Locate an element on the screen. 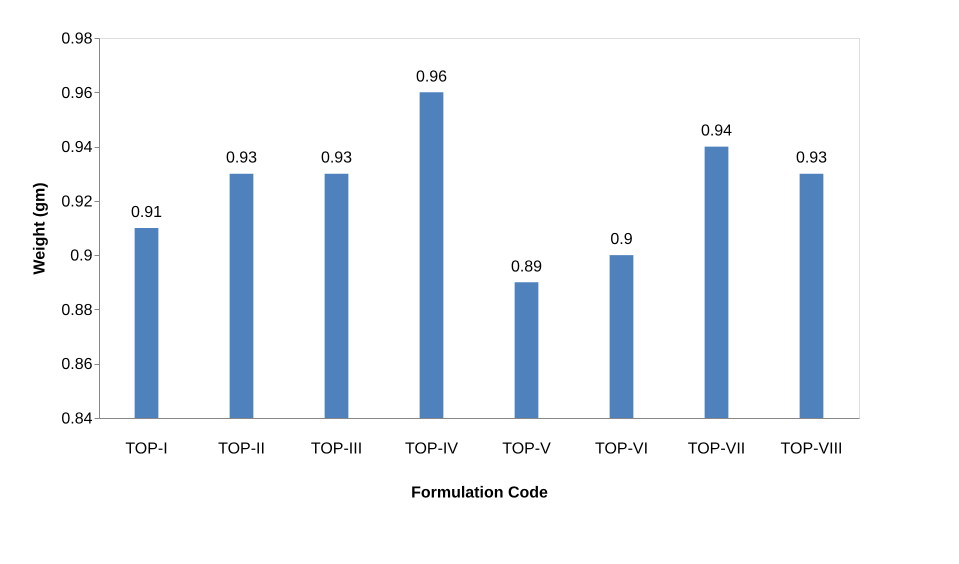  data-label: 0.9 is located at coordinates (621, 239).